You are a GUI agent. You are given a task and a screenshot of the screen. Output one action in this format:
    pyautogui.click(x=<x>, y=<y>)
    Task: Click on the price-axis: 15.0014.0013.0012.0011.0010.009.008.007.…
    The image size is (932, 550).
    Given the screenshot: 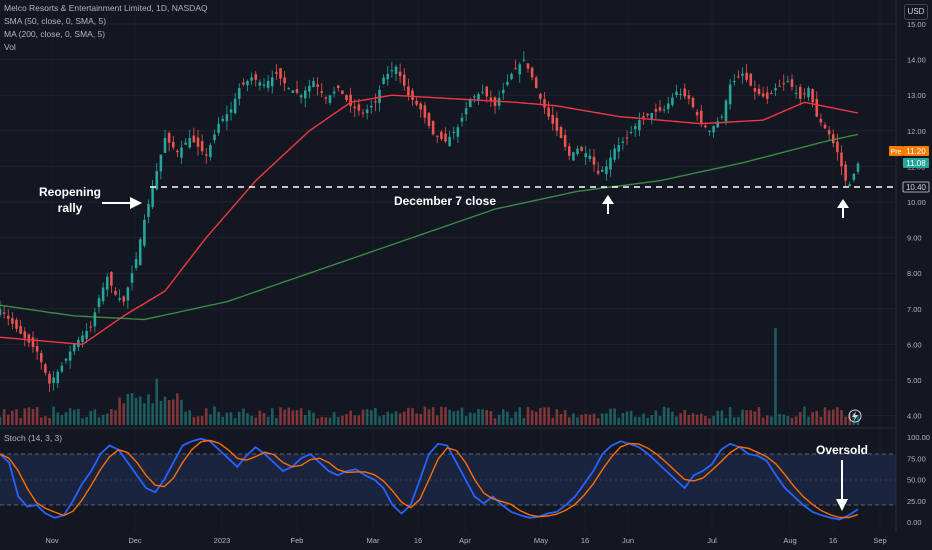 What is the action you would take?
    pyautogui.click(x=916, y=220)
    